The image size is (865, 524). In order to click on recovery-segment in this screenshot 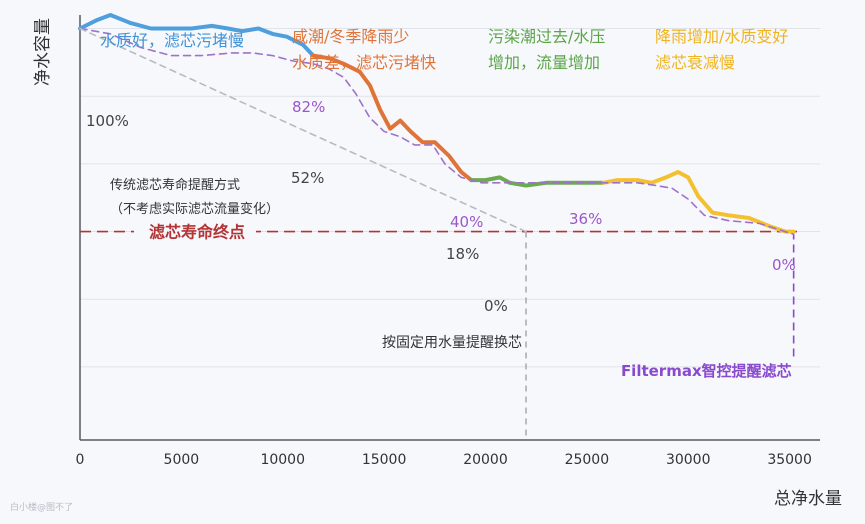, I will do `click(537, 181)`.